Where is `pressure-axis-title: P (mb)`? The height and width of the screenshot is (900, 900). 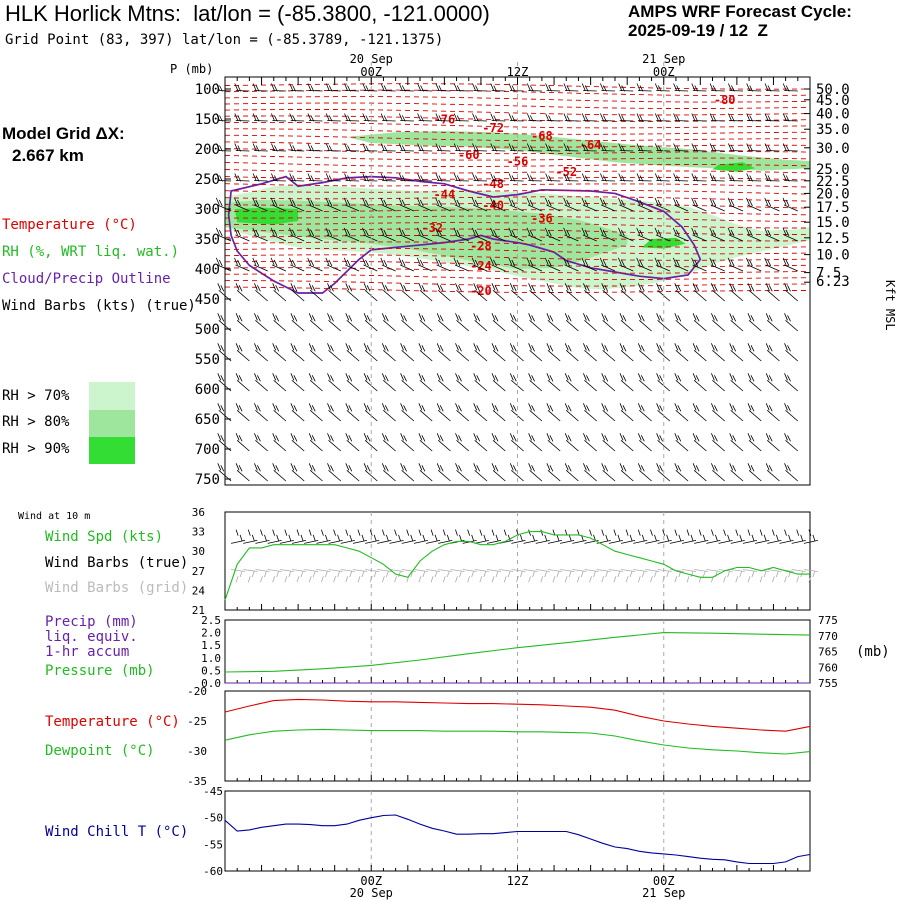 pressure-axis-title: P (mb) is located at coordinates (191, 69).